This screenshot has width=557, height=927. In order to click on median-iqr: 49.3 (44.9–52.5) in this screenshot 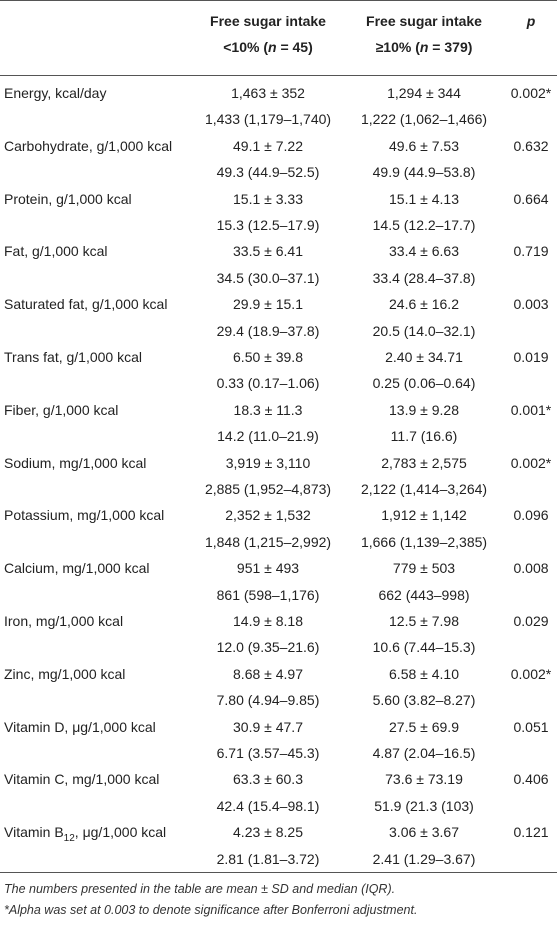, I will do `click(268, 172)`.